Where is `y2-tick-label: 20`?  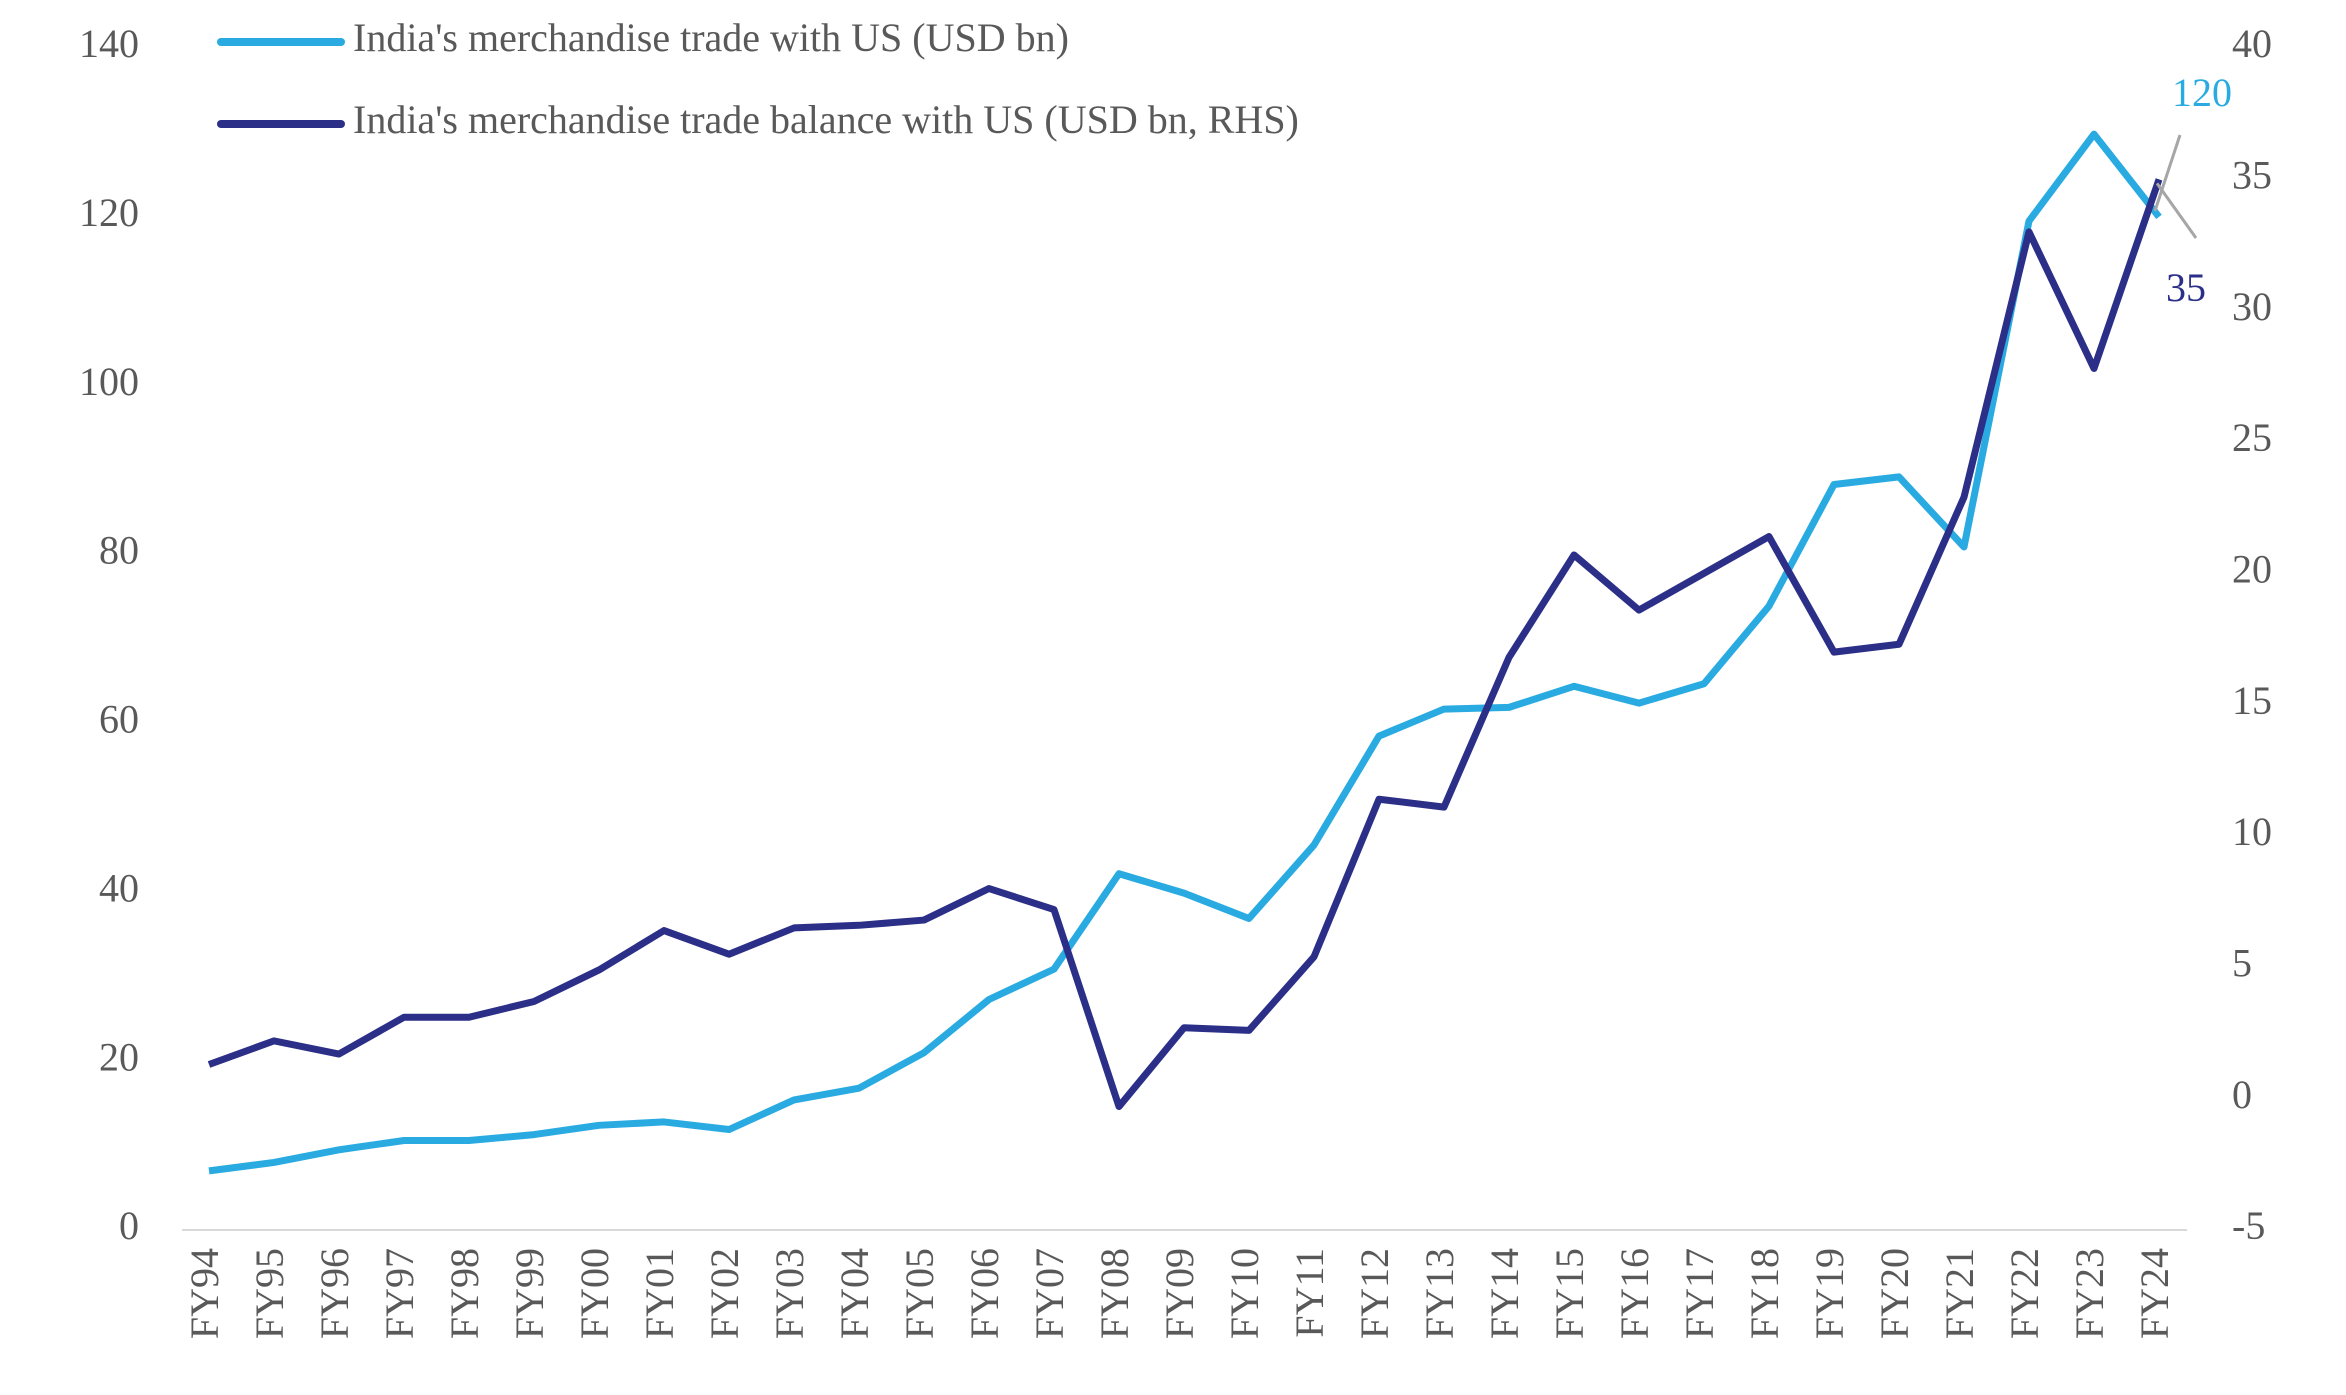 y2-tick-label: 20 is located at coordinates (2252, 569).